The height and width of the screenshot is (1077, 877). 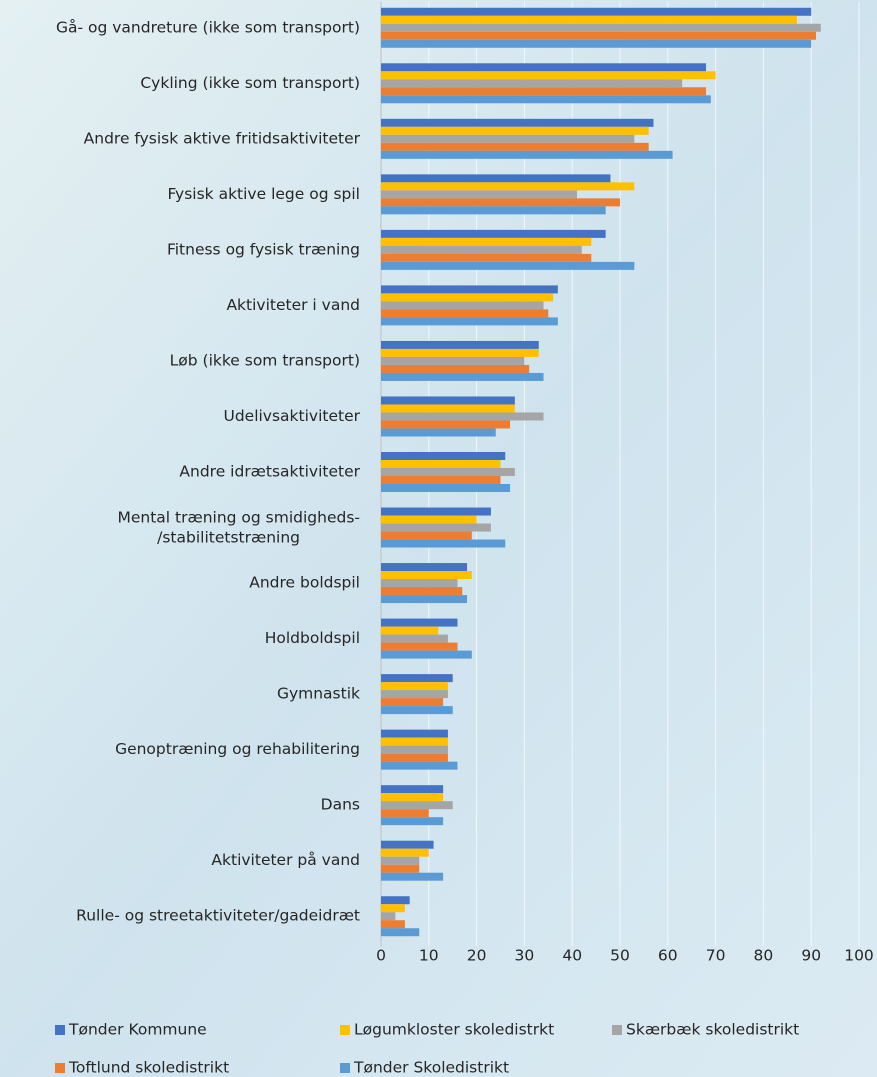 What do you see at coordinates (811, 956) in the screenshot?
I see `x-tick-label: 90` at bounding box center [811, 956].